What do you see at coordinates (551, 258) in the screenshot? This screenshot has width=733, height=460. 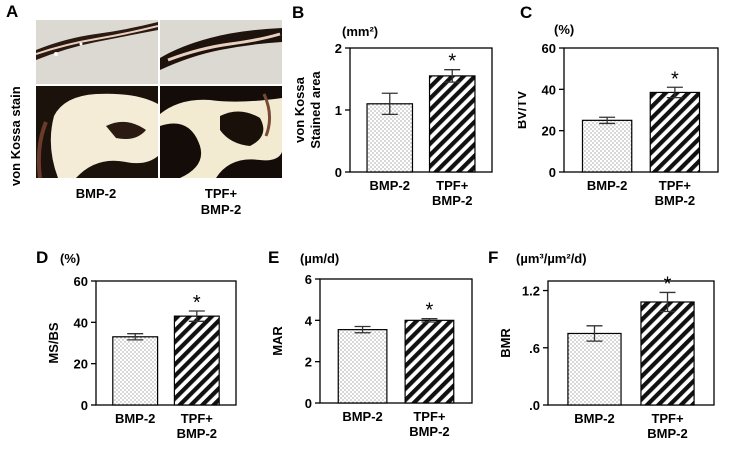 I see `unit-label: (µm³/µm²/d)` at bounding box center [551, 258].